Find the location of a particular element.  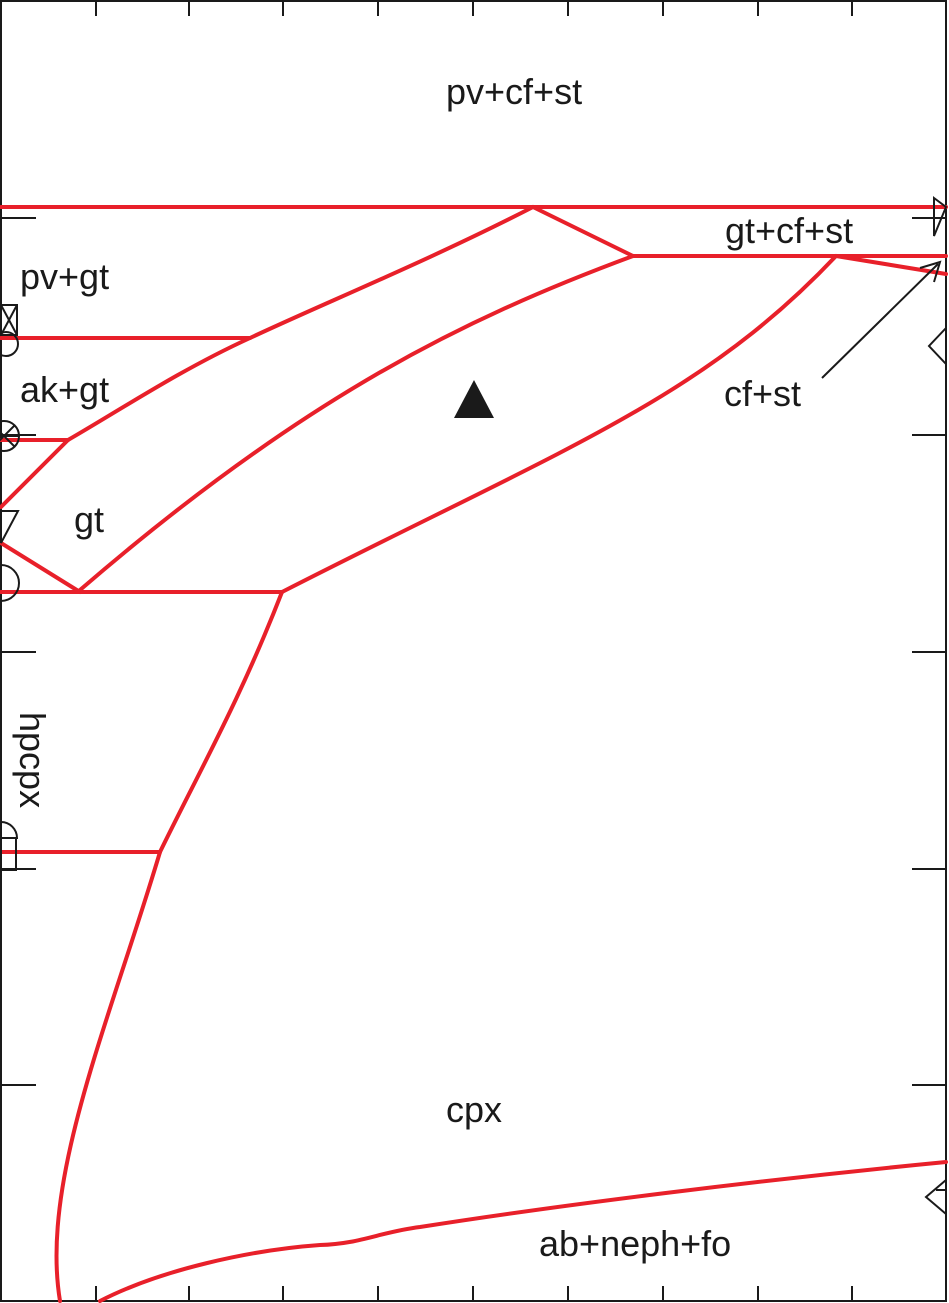

filled-triangle-marker is located at coordinates (474, 399).